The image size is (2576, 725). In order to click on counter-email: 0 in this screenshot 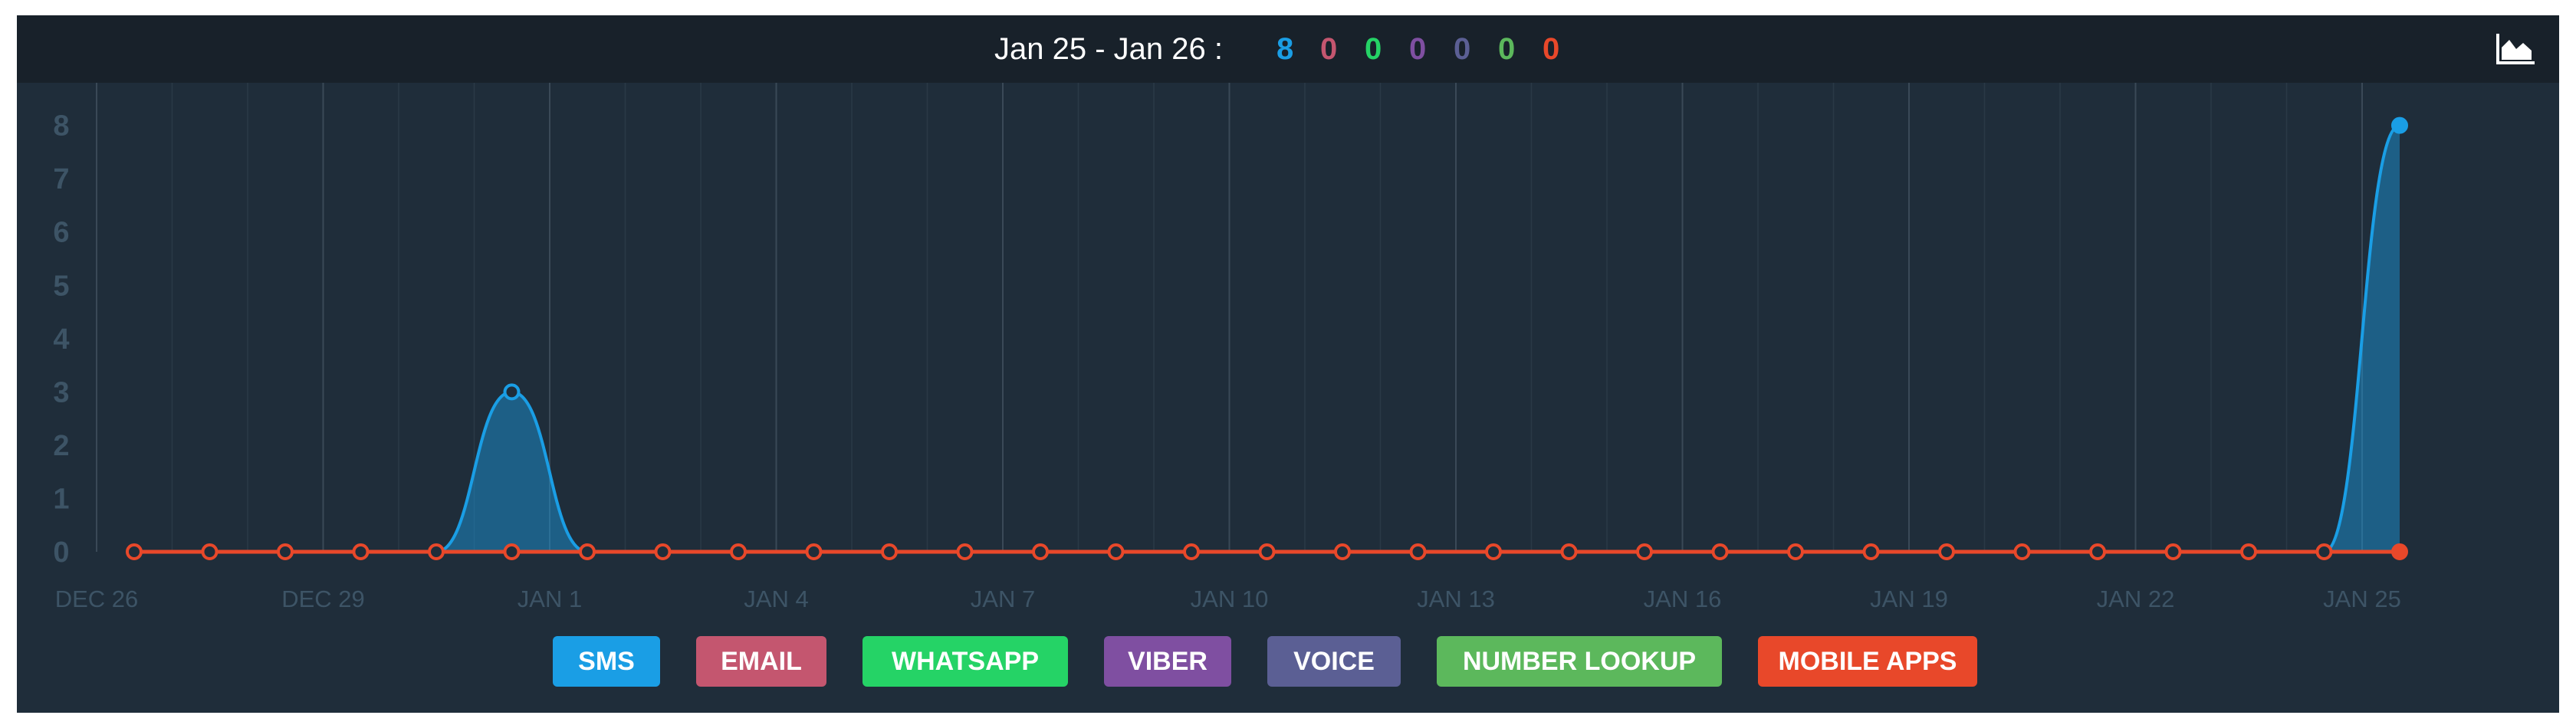, I will do `click(1329, 49)`.